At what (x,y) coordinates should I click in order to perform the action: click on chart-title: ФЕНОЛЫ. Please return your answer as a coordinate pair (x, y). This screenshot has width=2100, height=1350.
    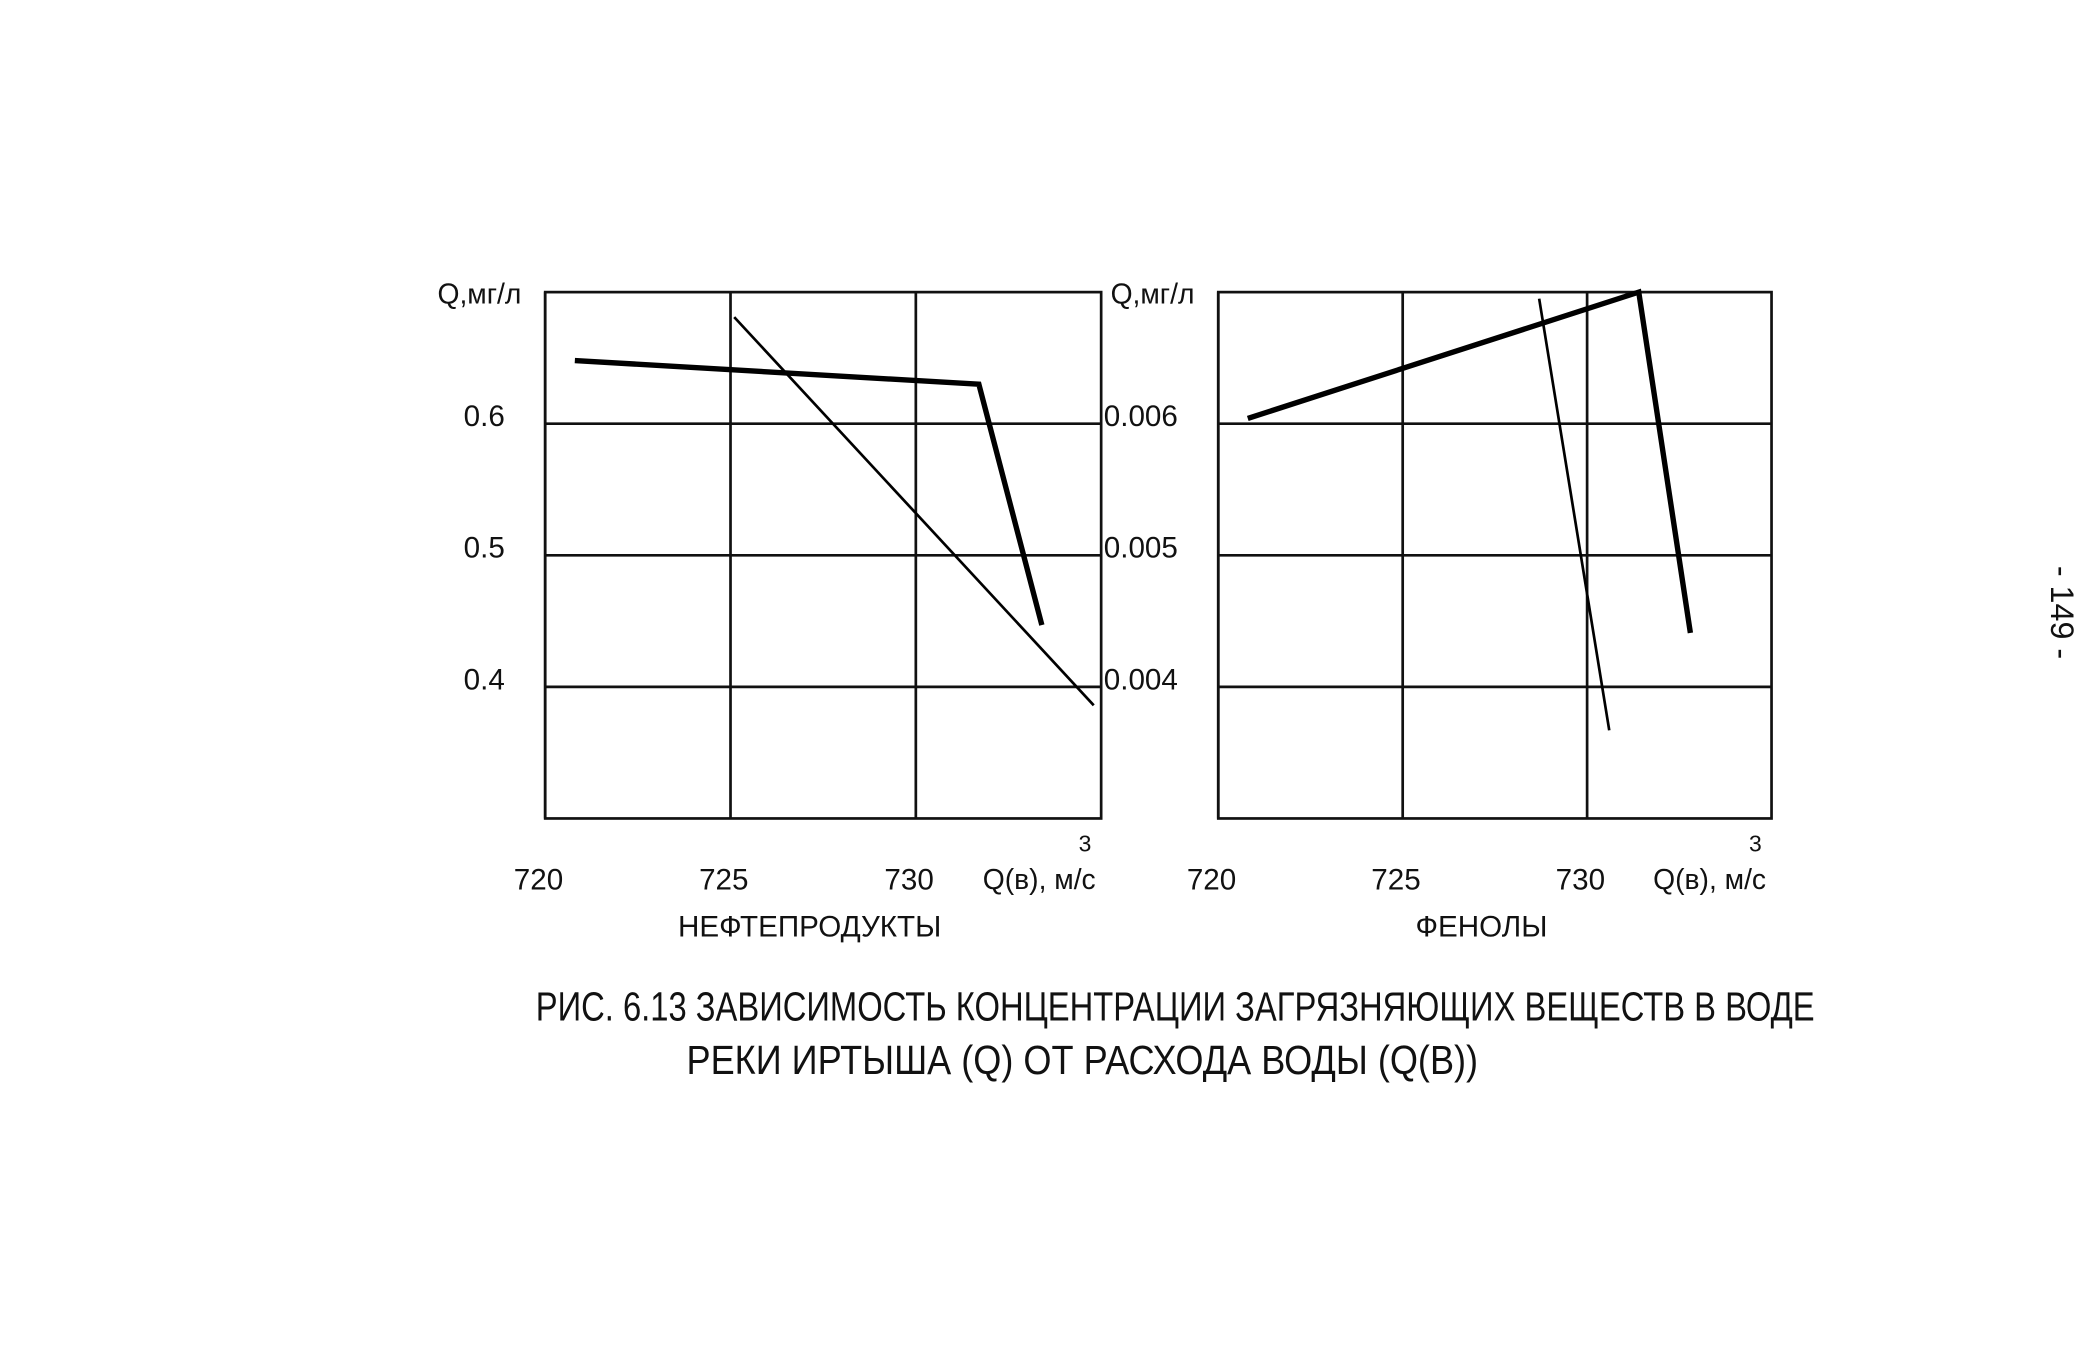
    Looking at the image, I should click on (1481, 927).